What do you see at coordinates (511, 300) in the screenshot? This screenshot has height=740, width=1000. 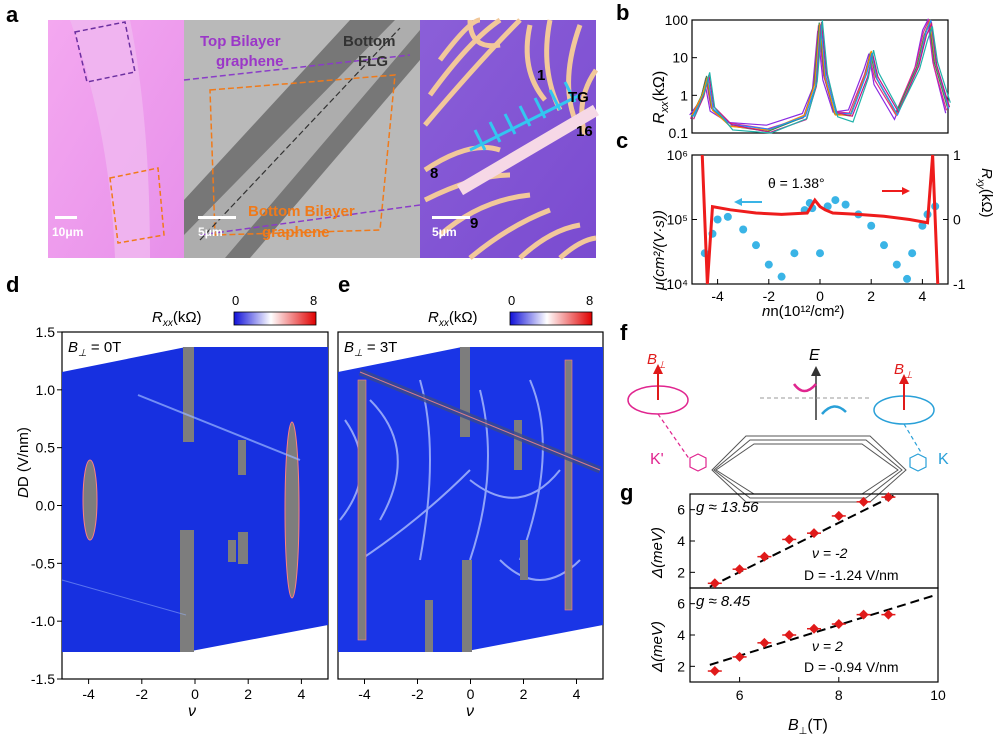 I see `colorbar-min-e: 0` at bounding box center [511, 300].